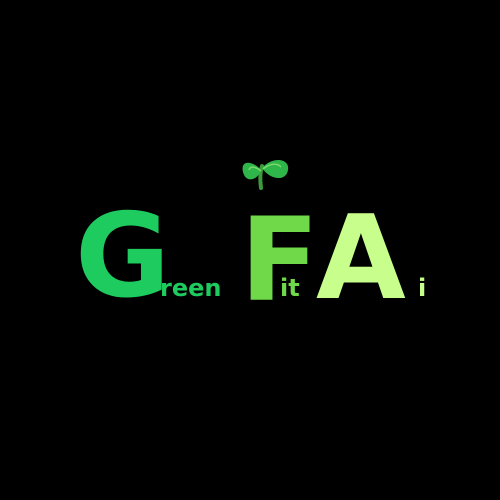  Describe the element at coordinates (422, 288) in the screenshot. I see `logo-word-ai: i` at that location.